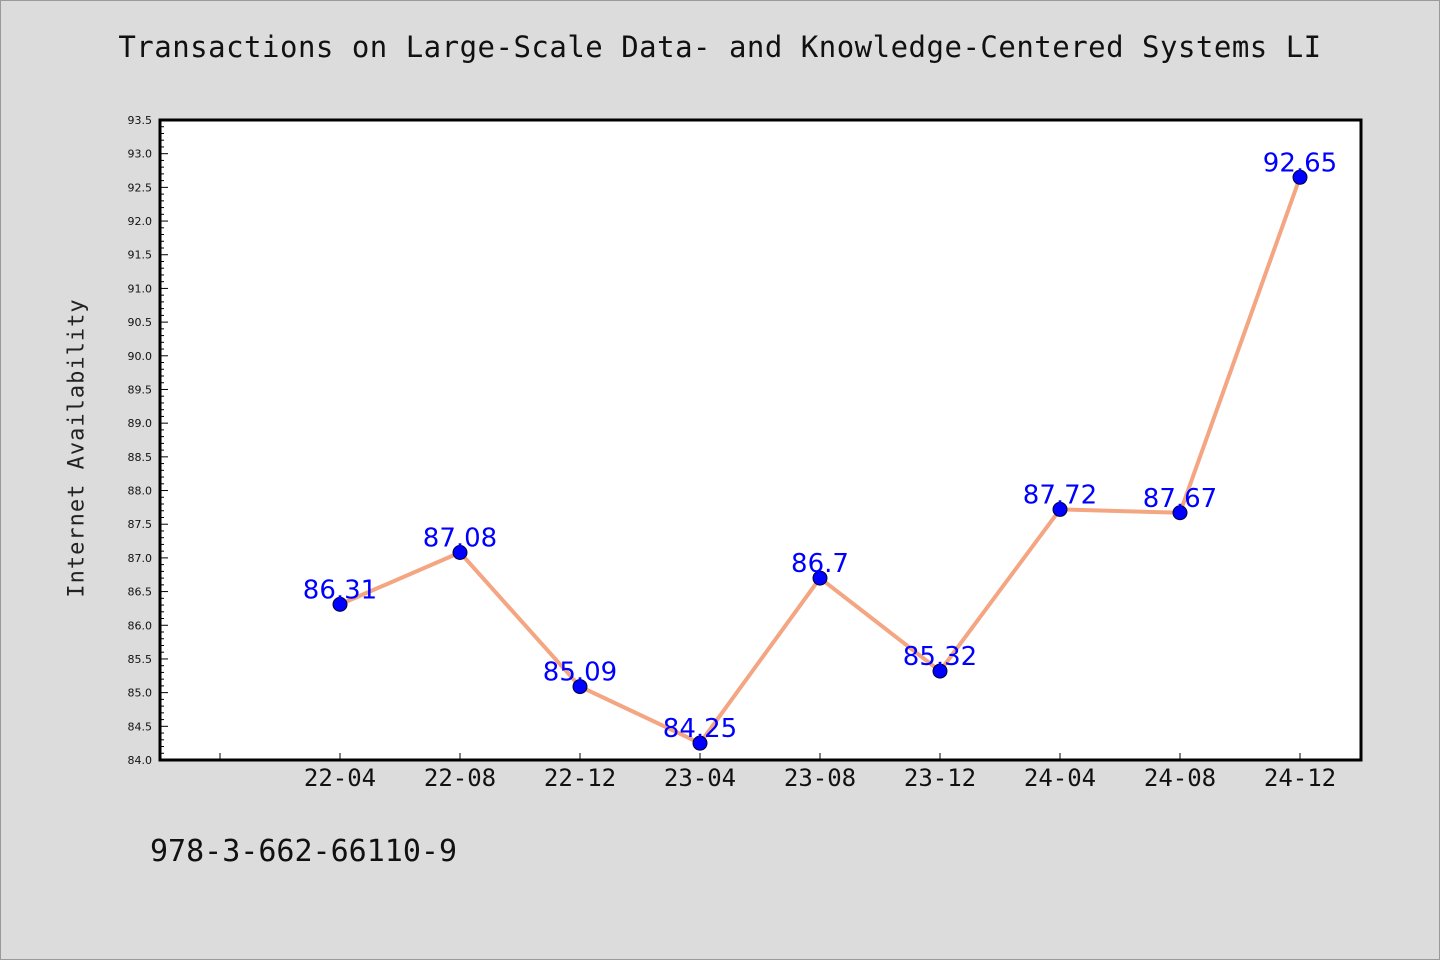  What do you see at coordinates (140, 423) in the screenshot?
I see `y-tick-label: 89.0` at bounding box center [140, 423].